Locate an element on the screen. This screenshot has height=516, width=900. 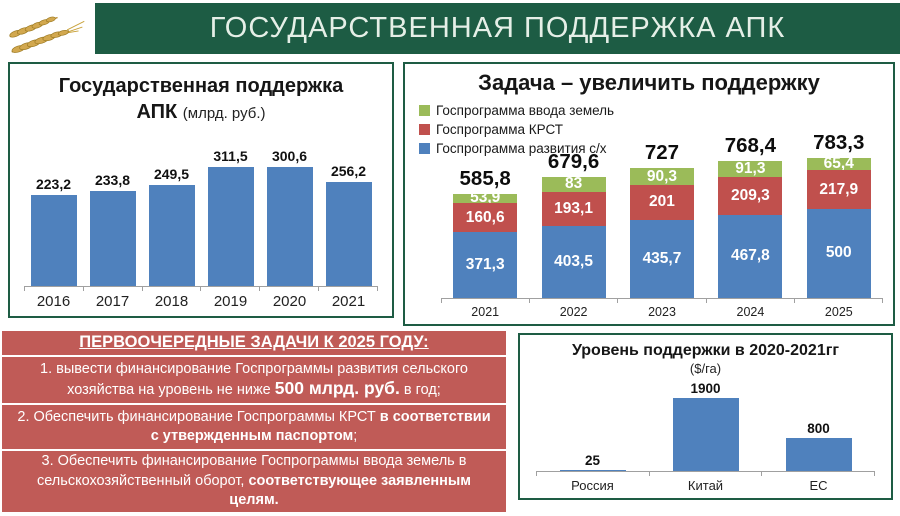
chart-title-apk: АПК is located at coordinates (157, 112).